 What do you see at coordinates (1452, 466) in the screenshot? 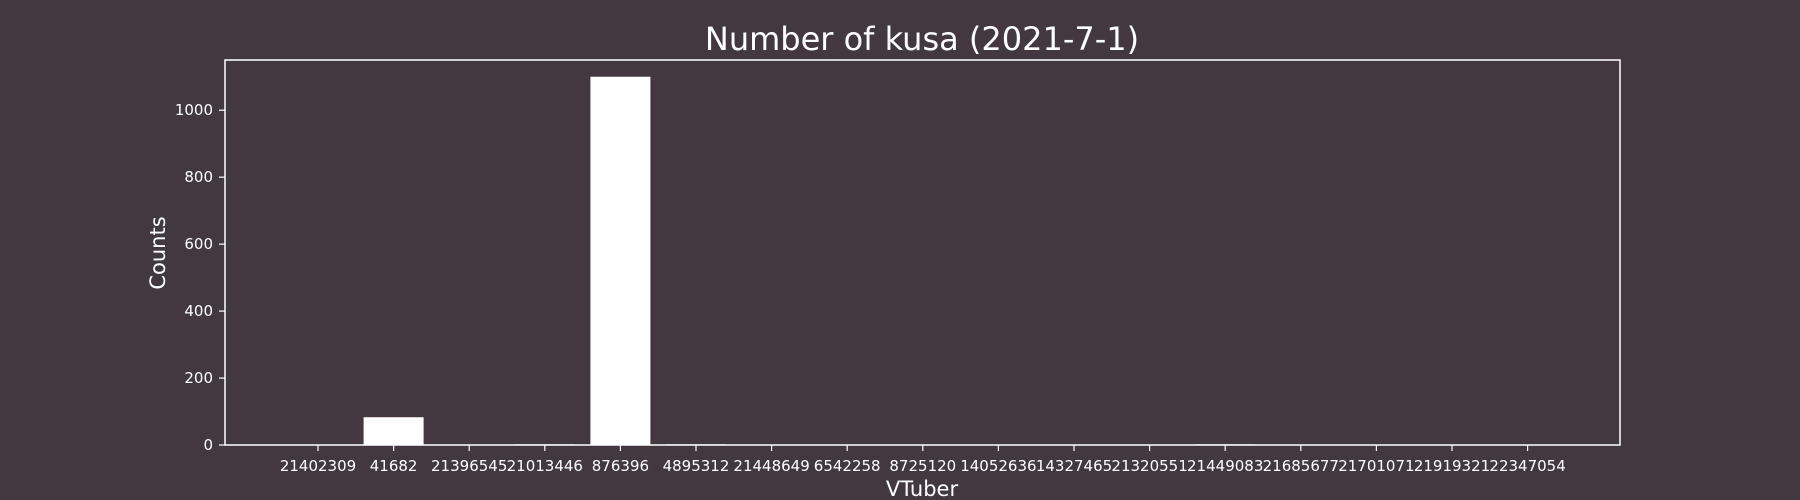
I see `x-tick-label: 21919321` at bounding box center [1452, 466].